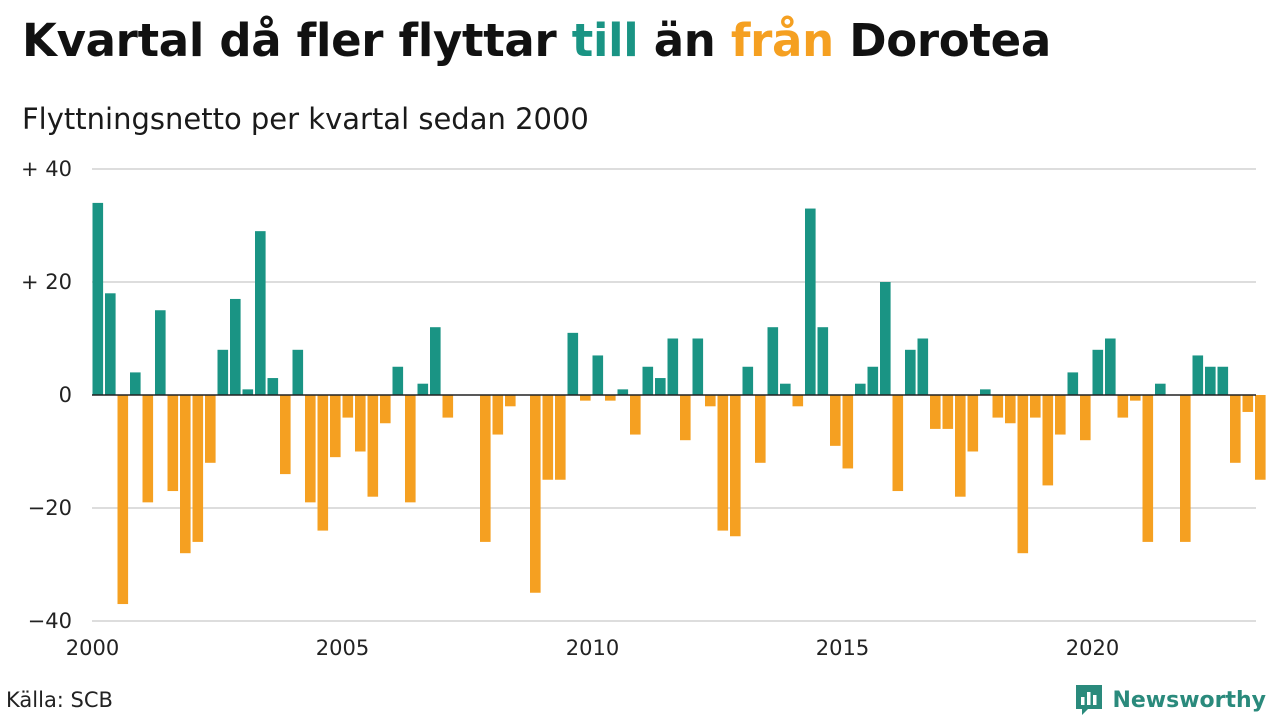 This screenshot has width=1280, height=720. What do you see at coordinates (248, 392) in the screenshot?
I see `bar-2003-q1` at bounding box center [248, 392].